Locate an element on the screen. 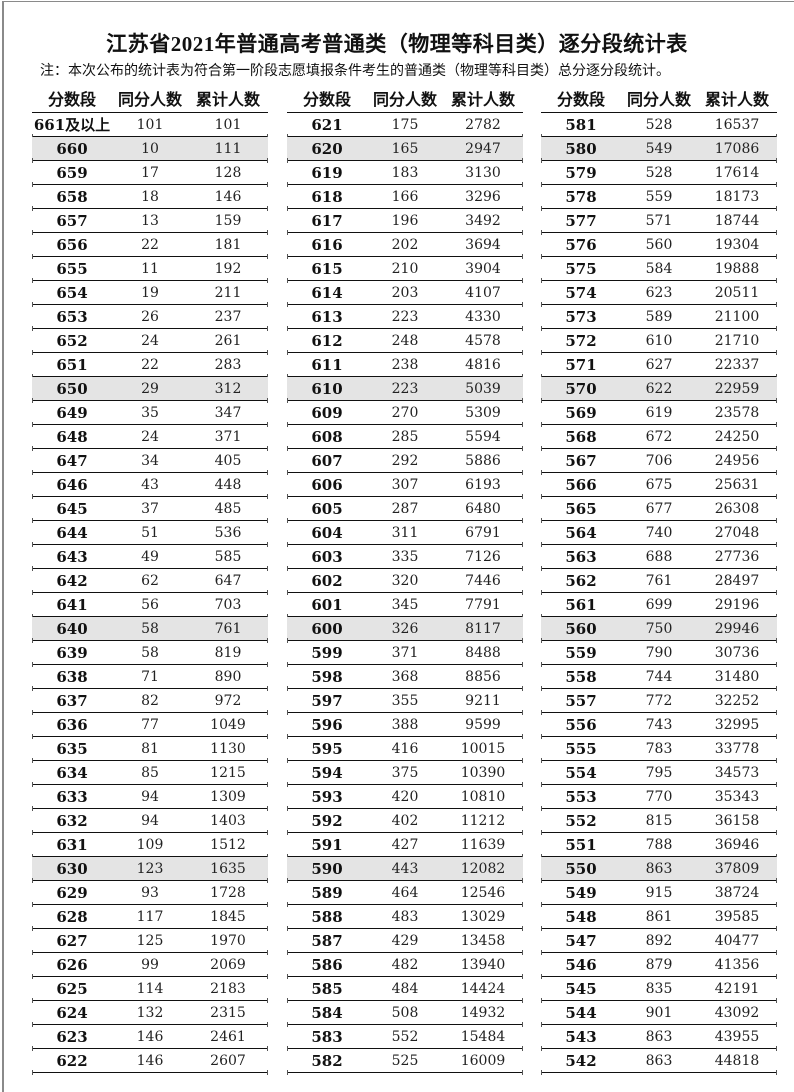 This screenshot has height=1092, width=794. table-row: 580 549 17086 is located at coordinates (659, 150).